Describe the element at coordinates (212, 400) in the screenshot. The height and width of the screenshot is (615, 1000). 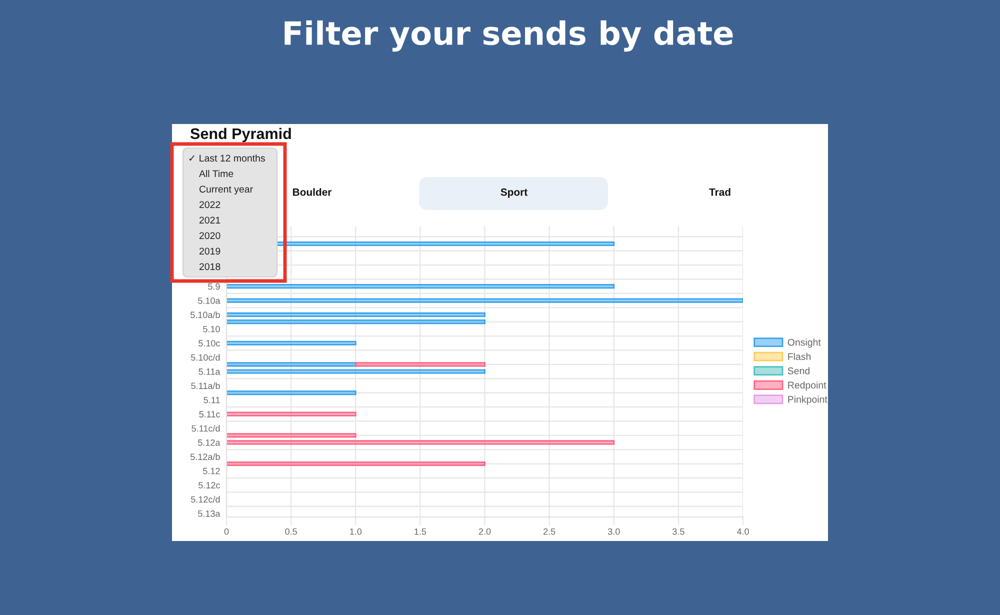
I see `y-tick-label: 5.11` at that location.